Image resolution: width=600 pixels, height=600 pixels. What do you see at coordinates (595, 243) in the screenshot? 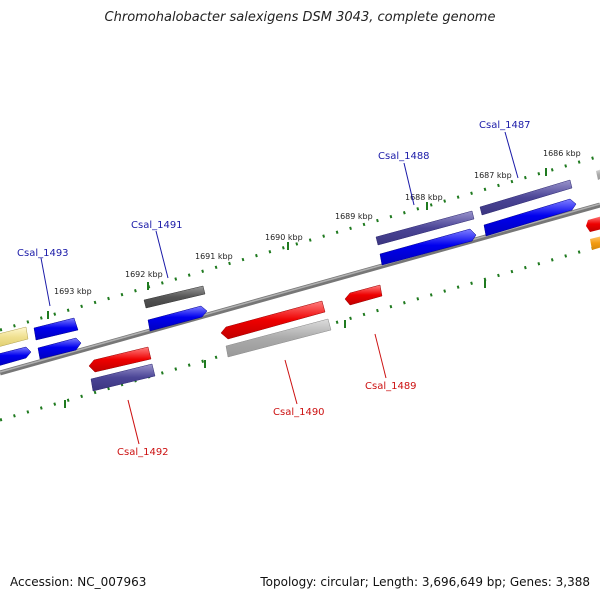
I see `gene-edge-orange` at bounding box center [595, 243].